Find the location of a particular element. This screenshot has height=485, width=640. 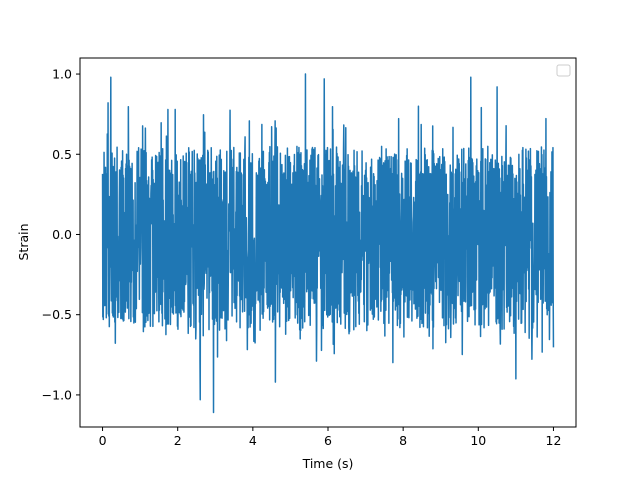

x-tick-label: 0 is located at coordinates (103, 440).